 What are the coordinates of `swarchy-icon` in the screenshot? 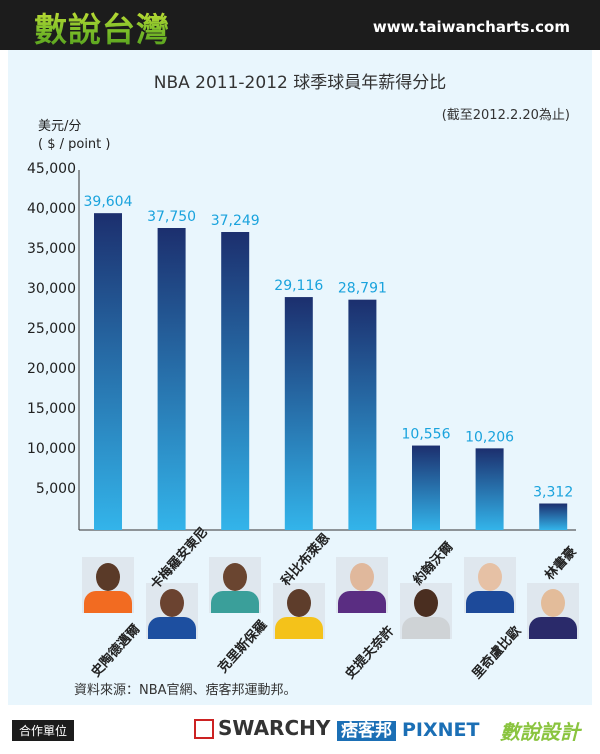 It's located at (204, 729).